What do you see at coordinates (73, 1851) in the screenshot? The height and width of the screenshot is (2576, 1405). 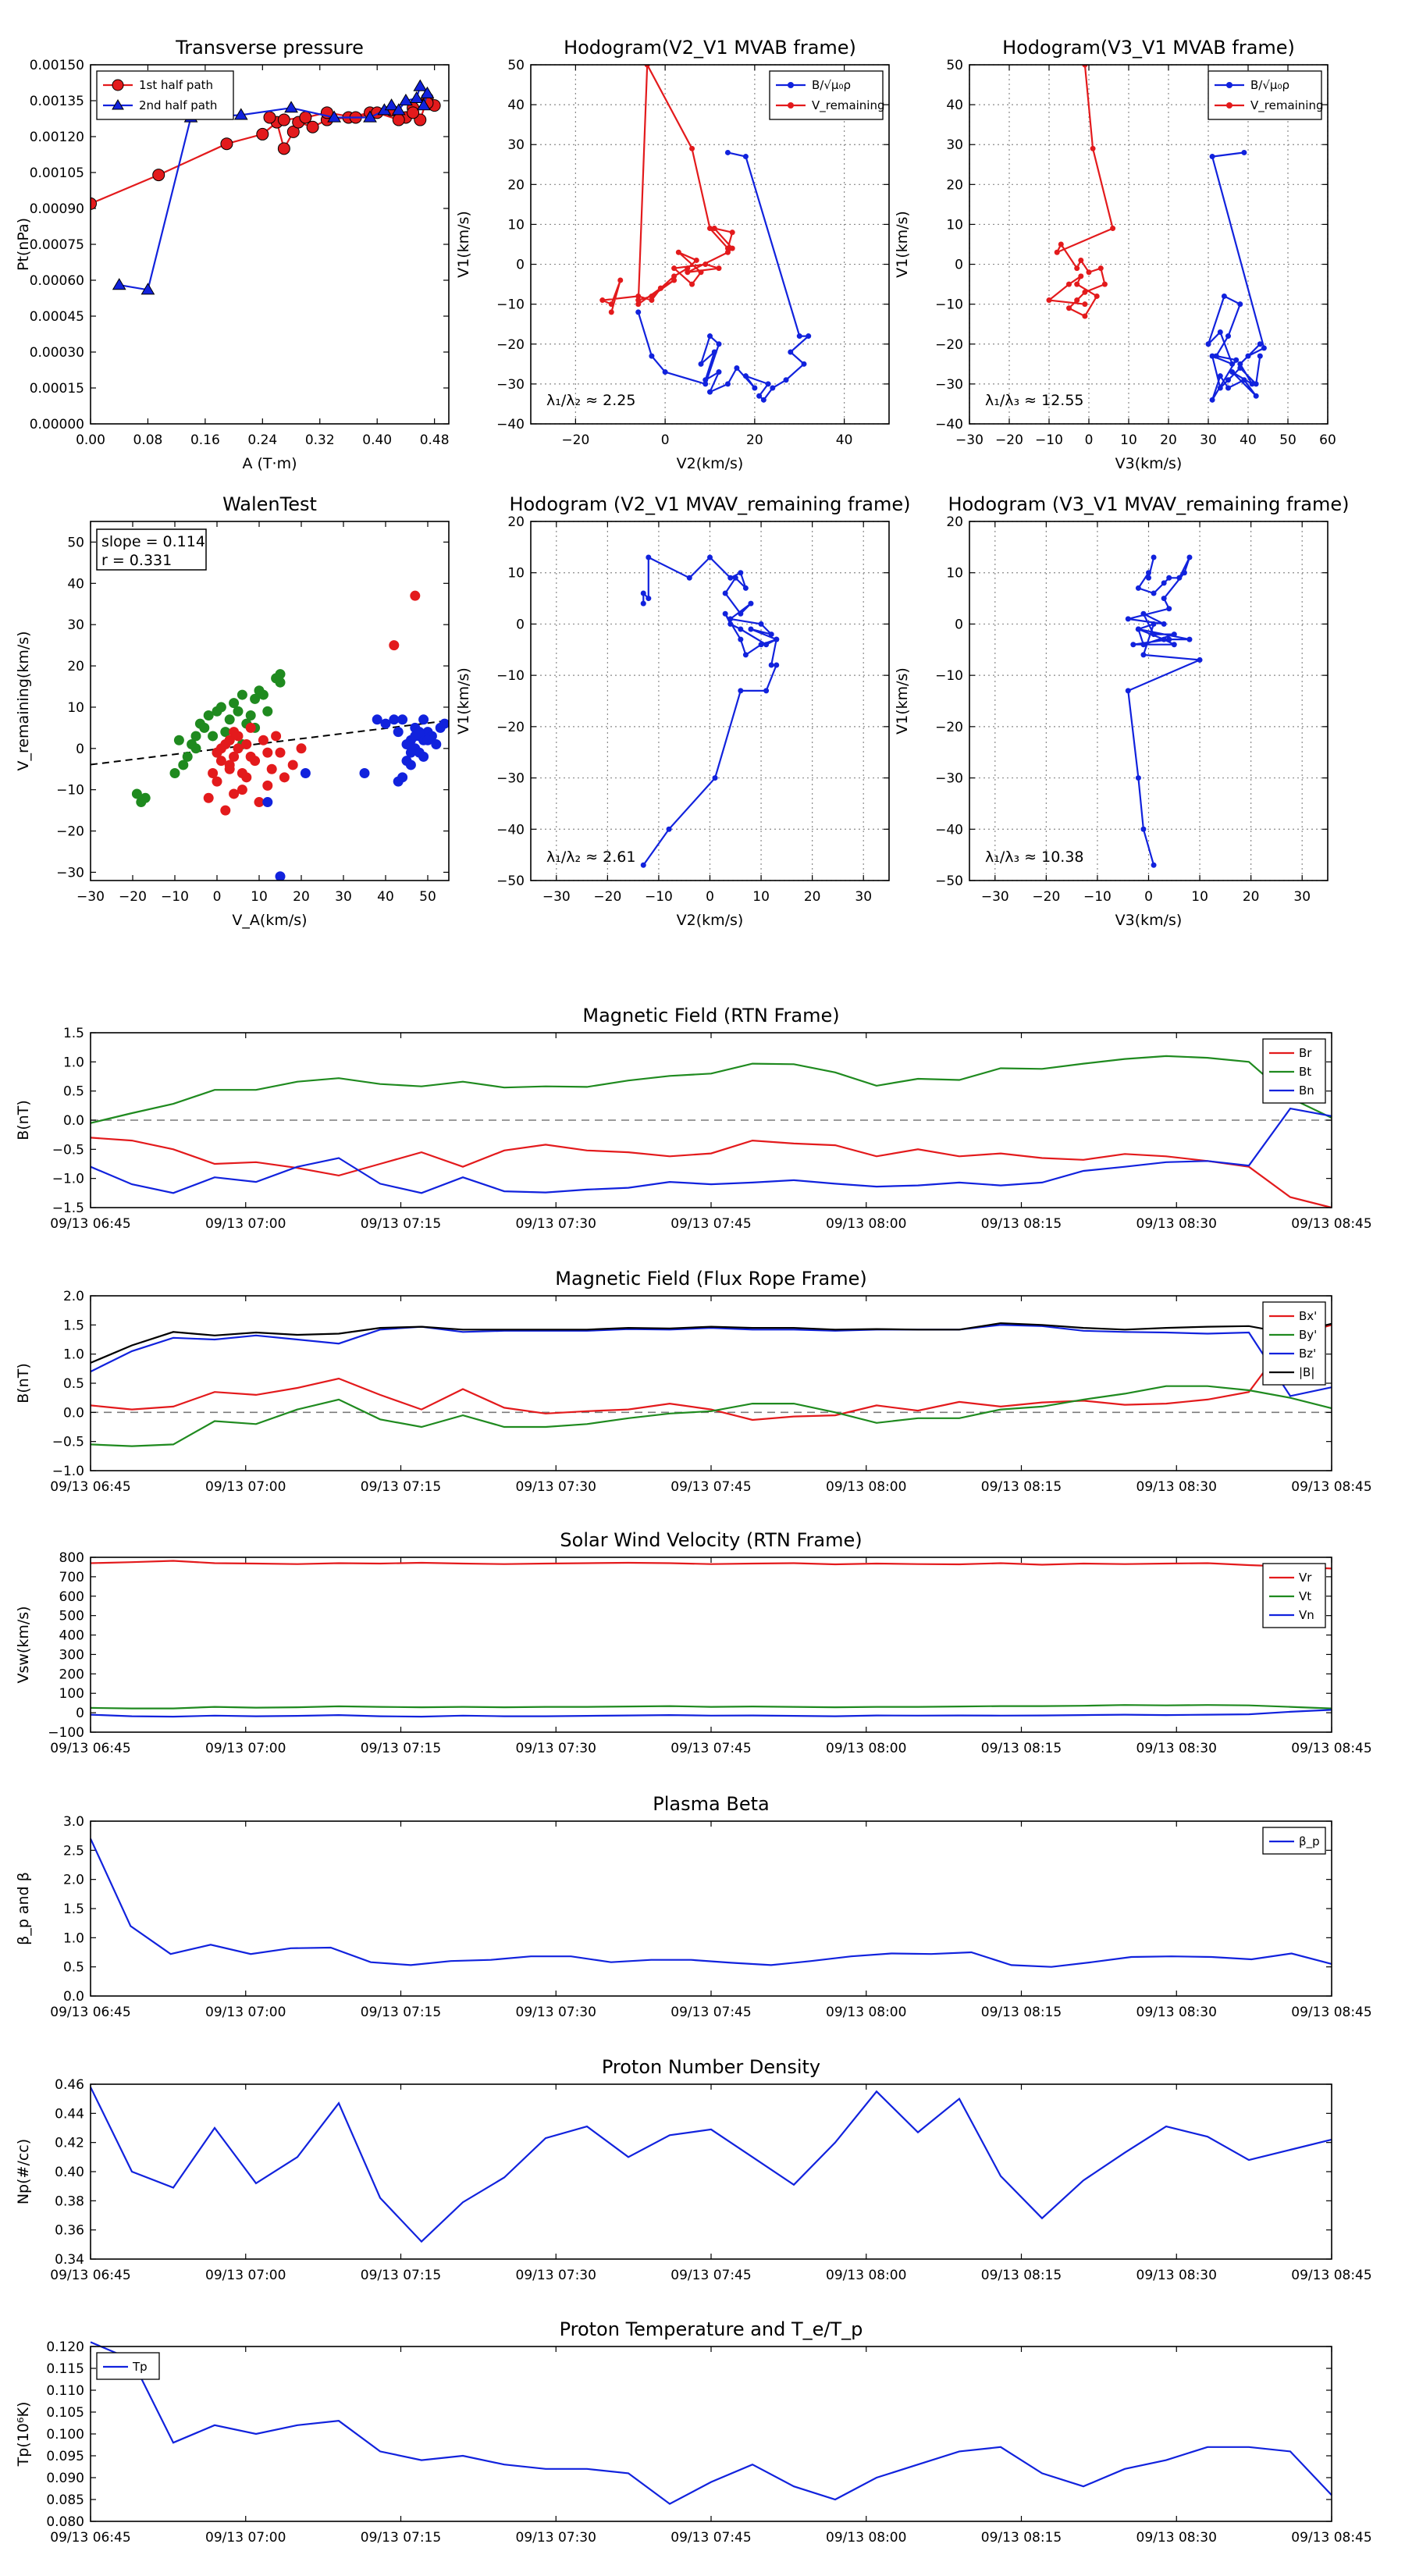 I see `y-tick-label: 2.5` at bounding box center [73, 1851].